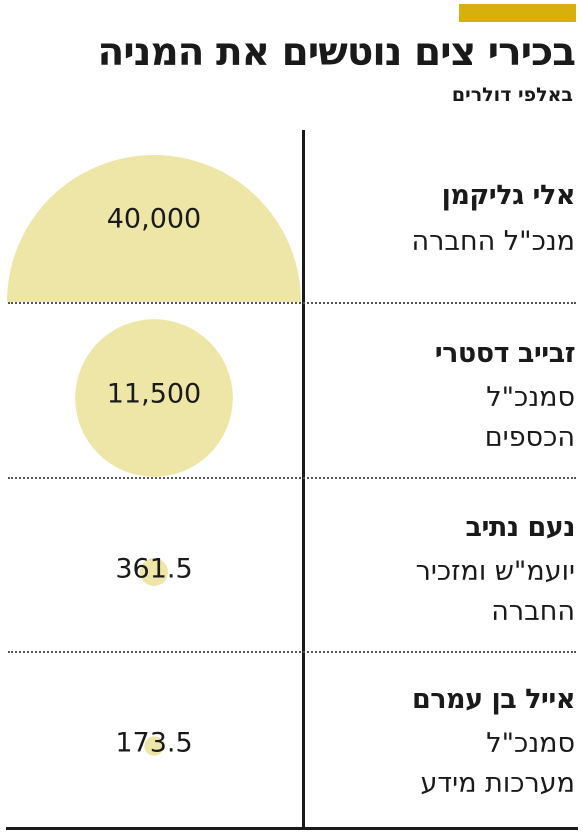 This screenshot has width=583, height=840. What do you see at coordinates (154, 394) in the screenshot?
I see `value-label-2: 11,500` at bounding box center [154, 394].